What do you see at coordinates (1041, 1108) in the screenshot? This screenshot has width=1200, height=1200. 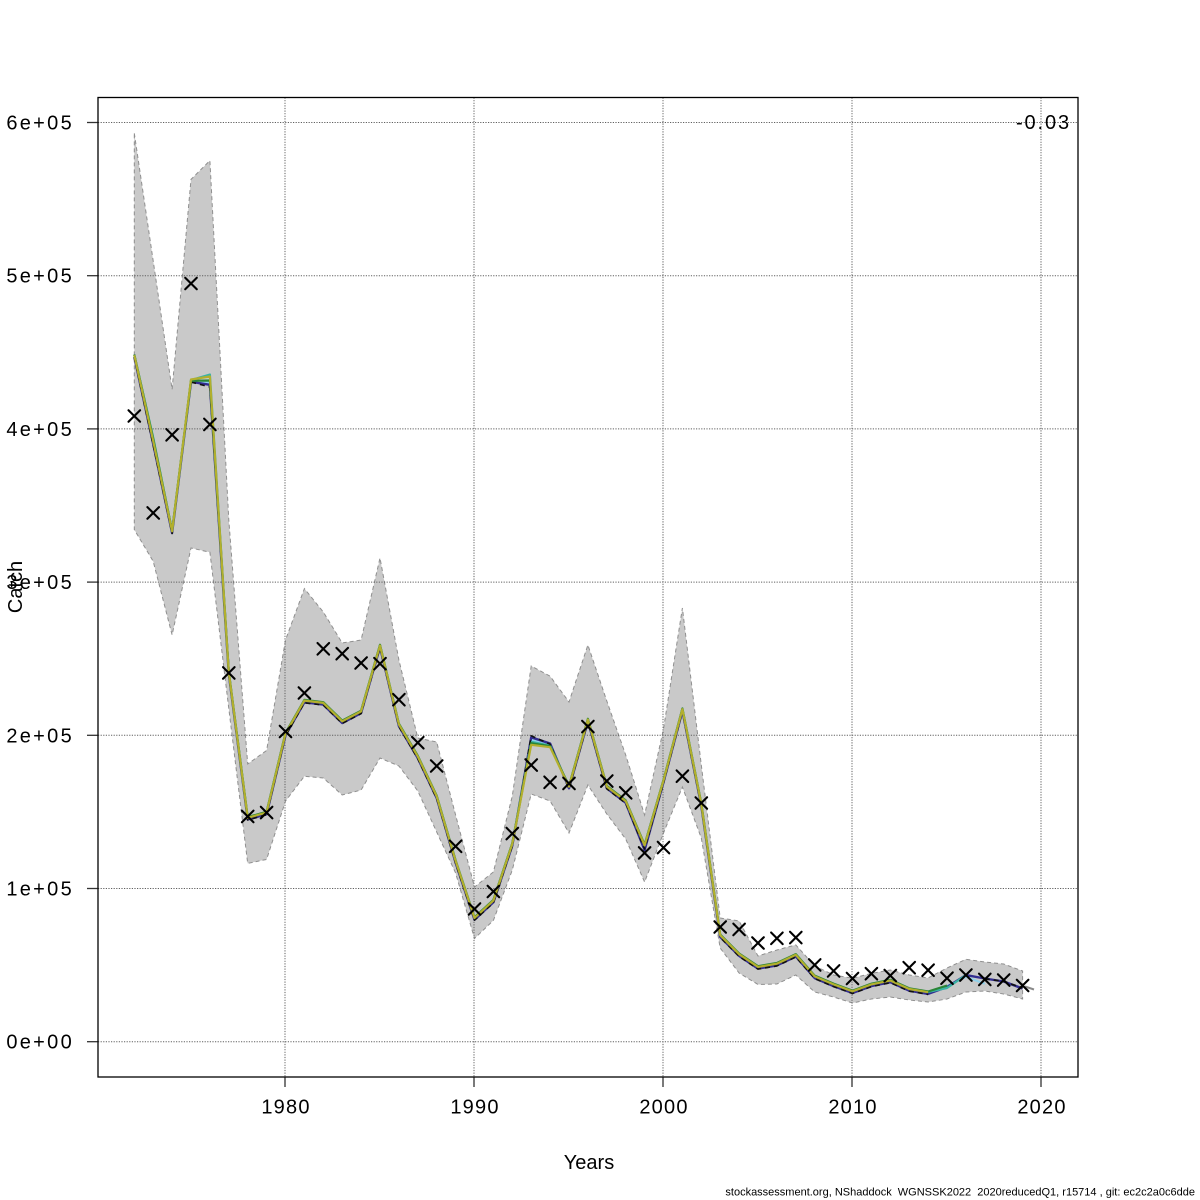 I see `svg-text: 2020` at bounding box center [1041, 1108].